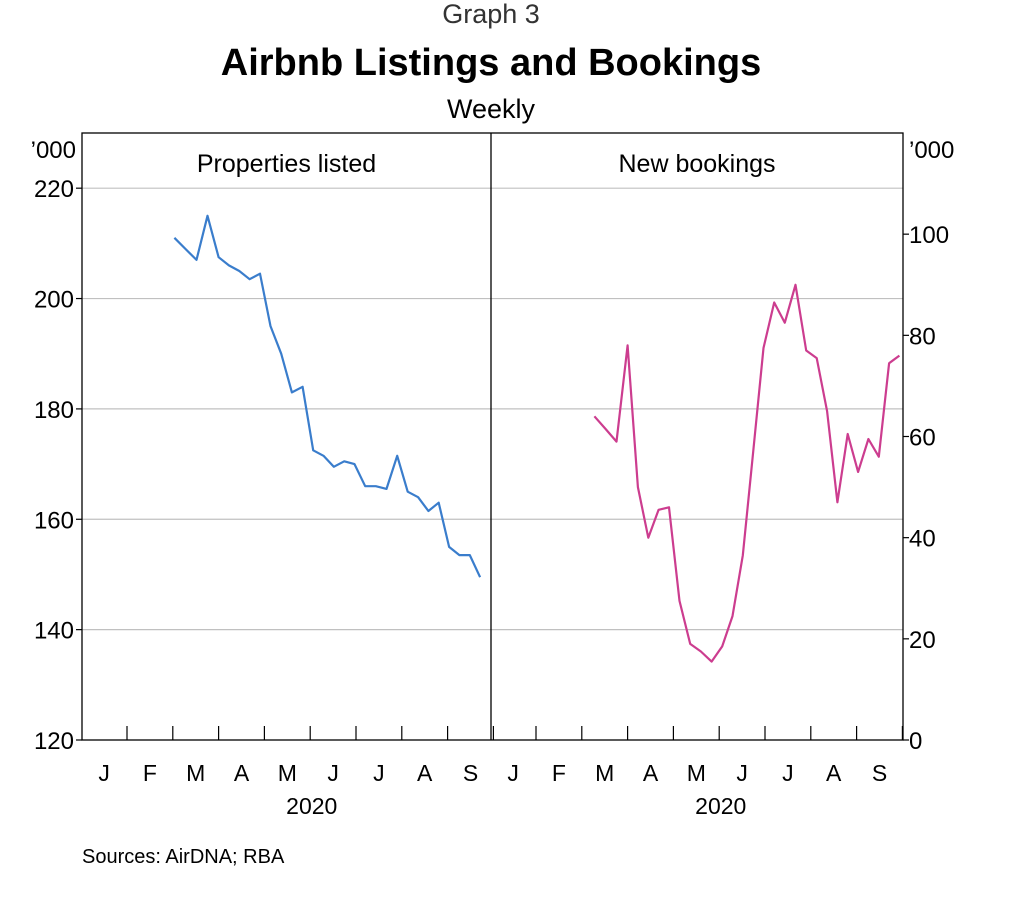 The height and width of the screenshot is (903, 1024). Describe the element at coordinates (54, 189) in the screenshot. I see `y-tick-label: 220` at that location.